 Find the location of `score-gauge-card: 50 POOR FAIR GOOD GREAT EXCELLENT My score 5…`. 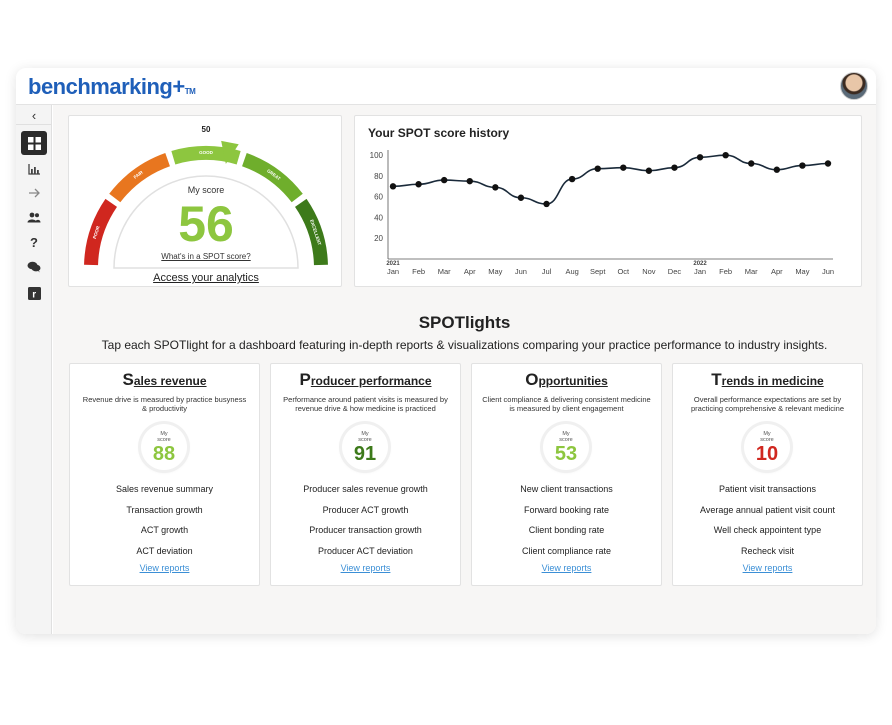

score-gauge-card: 50 POOR FAIR GOOD GREAT EXCELLENT My score 5… is located at coordinates (205, 201).